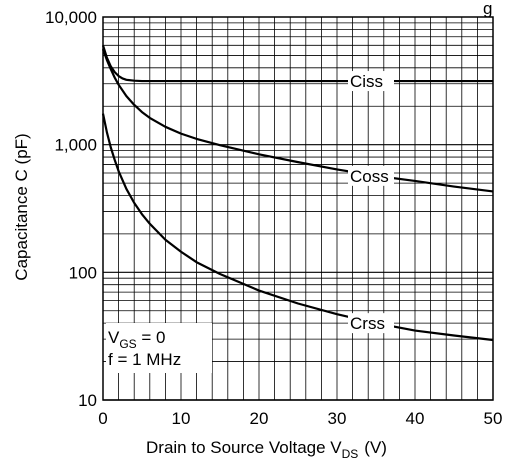  What do you see at coordinates (337, 418) in the screenshot?
I see `x-tick-label: 30` at bounding box center [337, 418].